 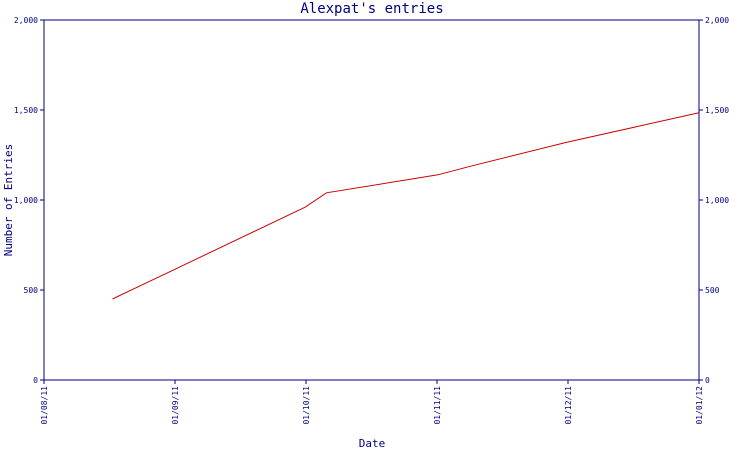 What do you see at coordinates (26, 20) in the screenshot?
I see `y-tick-label-left: 2,000` at bounding box center [26, 20].